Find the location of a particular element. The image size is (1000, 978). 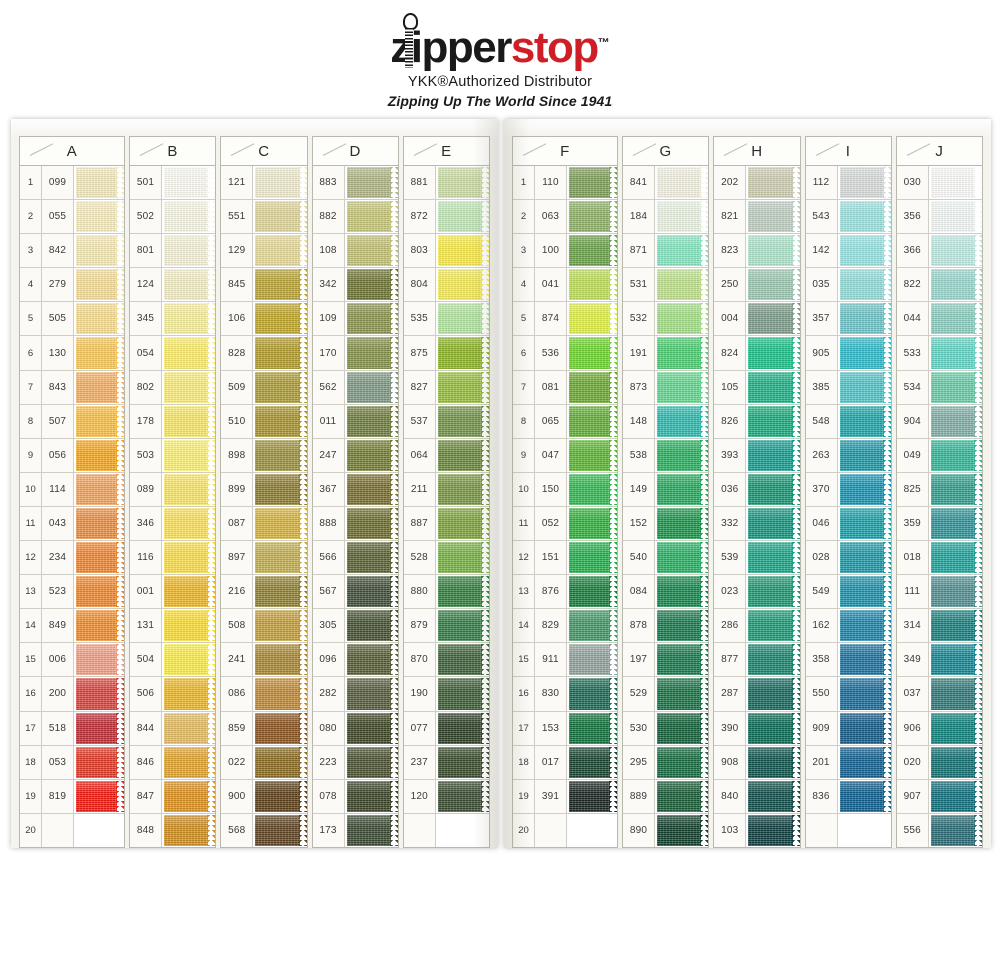

swatch-row: 535 is located at coordinates (446, 319).